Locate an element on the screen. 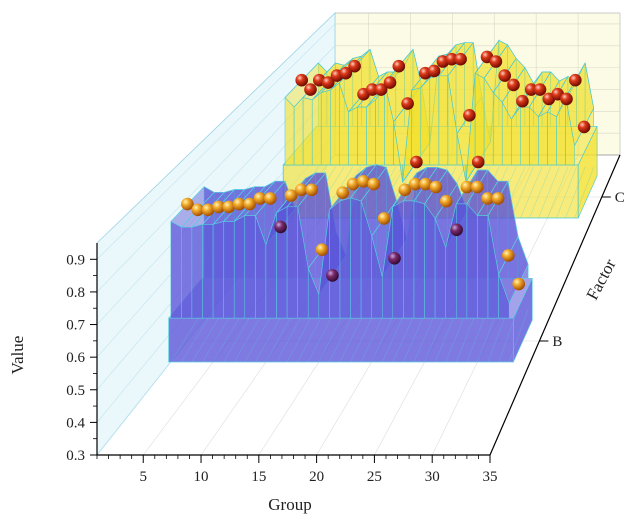 The width and height of the screenshot is (626, 515). x-tick-label: 20 is located at coordinates (316, 477).